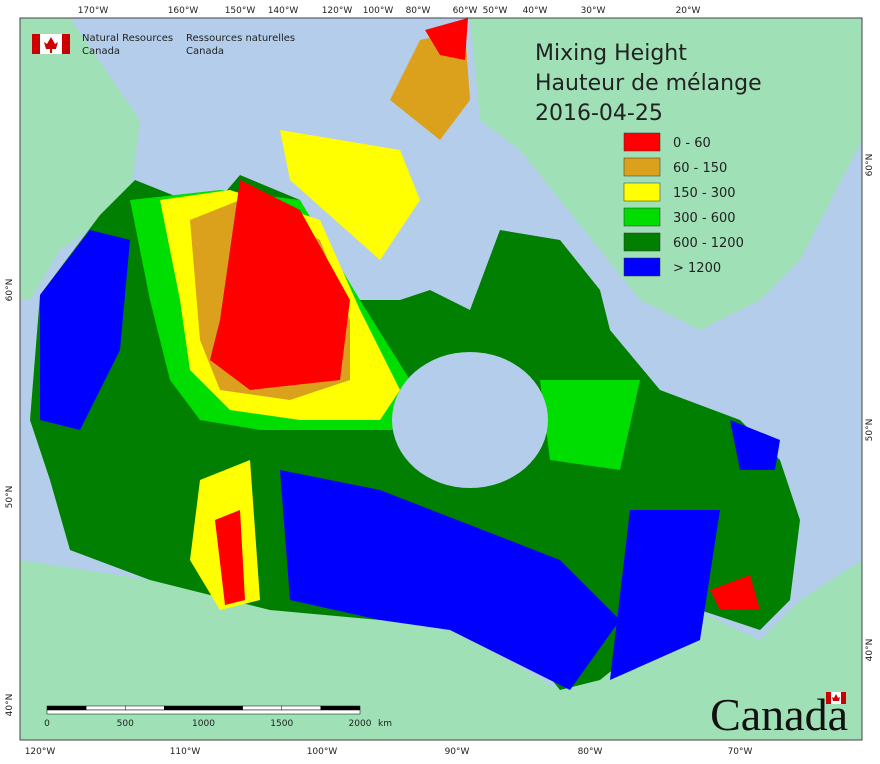 This screenshot has width=880, height=764. Describe the element at coordinates (85, 330) in the screenshot. I see `west-blue` at that location.